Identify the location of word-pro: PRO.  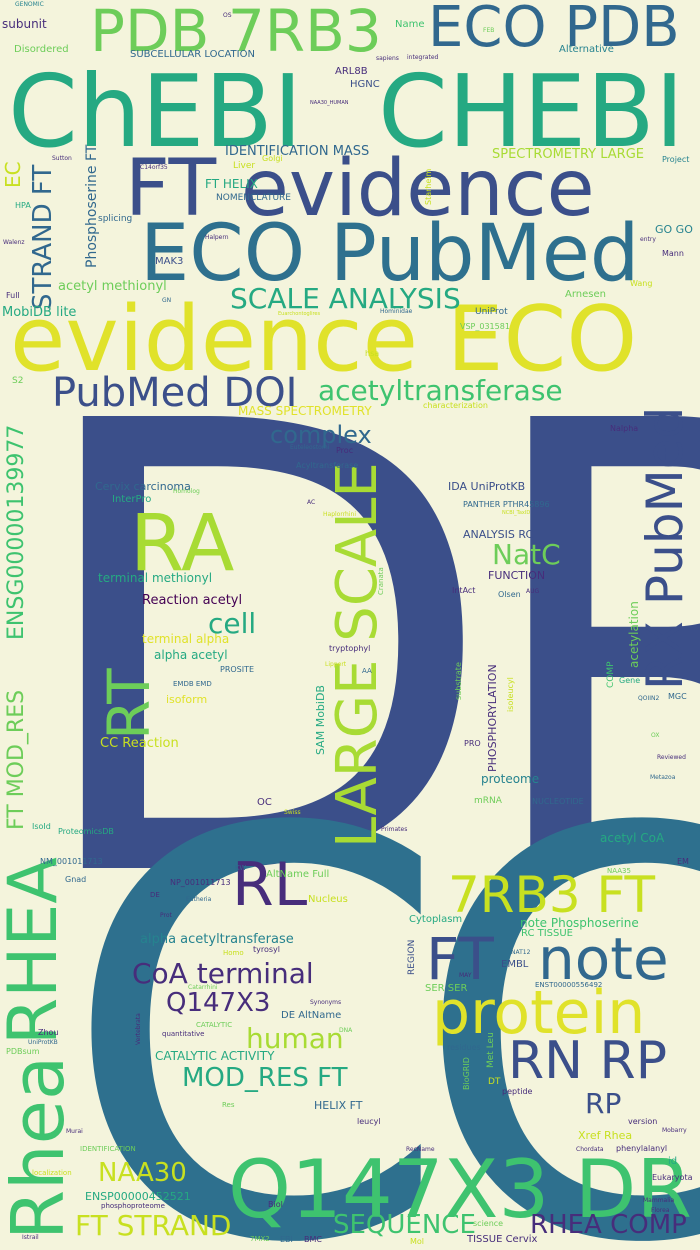
(472, 743).